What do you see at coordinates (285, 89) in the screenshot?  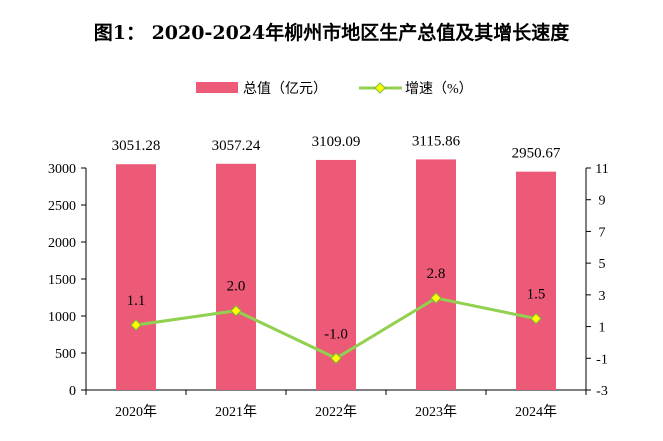 I see `legend-bar-label: 总值（亿元）` at bounding box center [285, 89].